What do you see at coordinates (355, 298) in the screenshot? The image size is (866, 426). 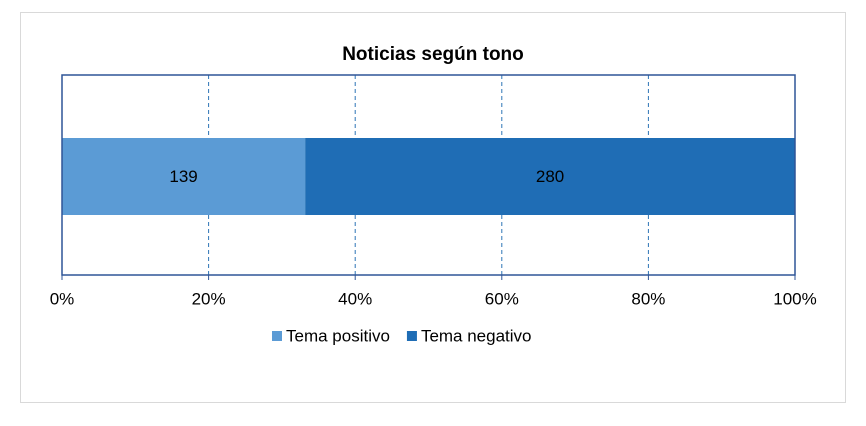 I see `x-tick-label: 40%` at bounding box center [355, 298].